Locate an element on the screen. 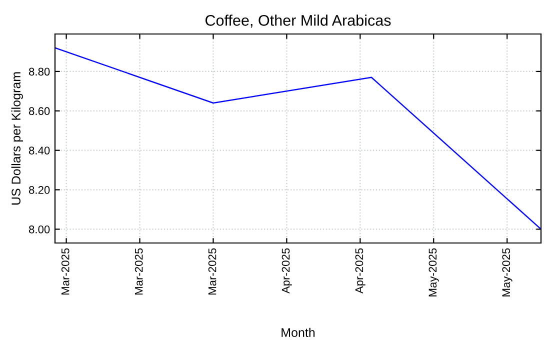 The width and height of the screenshot is (550, 350). y-tick-label: 8.40 is located at coordinates (39, 150).